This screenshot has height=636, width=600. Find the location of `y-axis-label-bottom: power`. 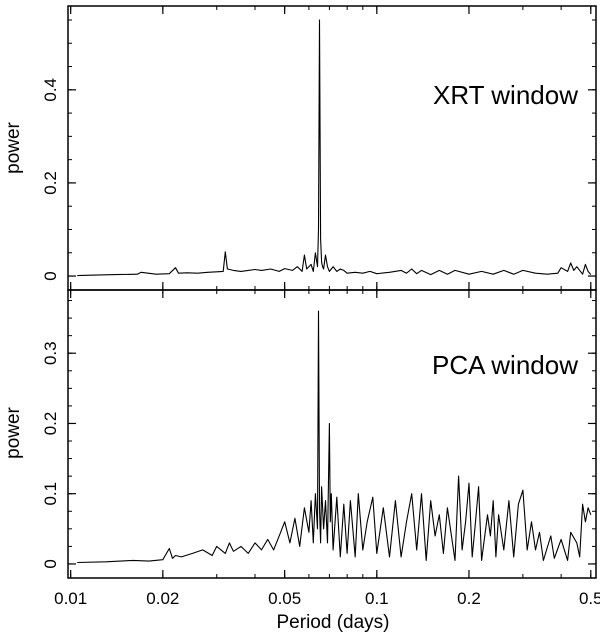

y-axis-label-bottom: power is located at coordinates (13, 432).